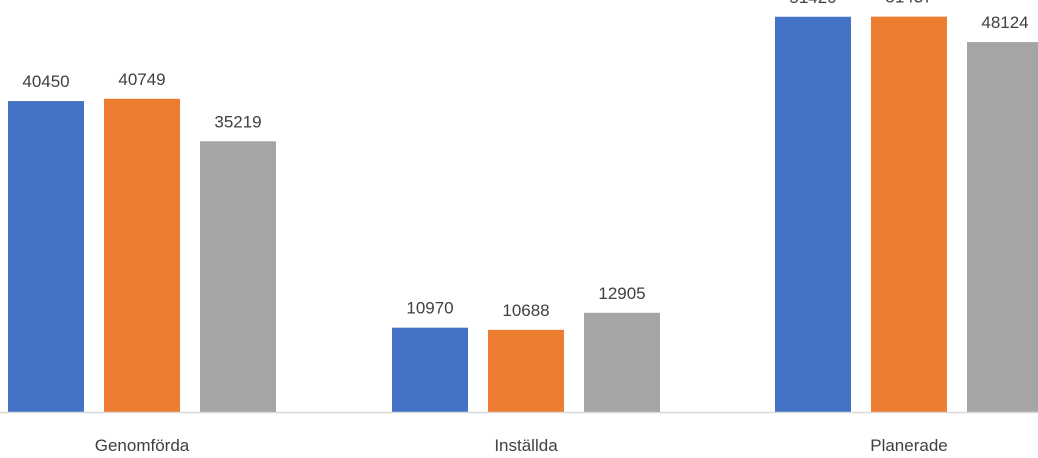  Describe the element at coordinates (142, 445) in the screenshot. I see `x-tick-label-genomförda: Genomförda` at that location.